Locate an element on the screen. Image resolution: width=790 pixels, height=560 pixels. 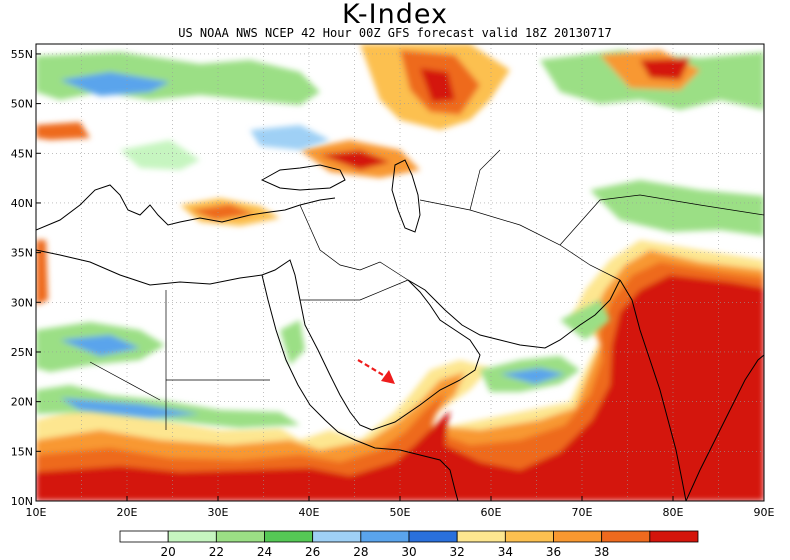
india-coast is located at coordinates (653, 390).